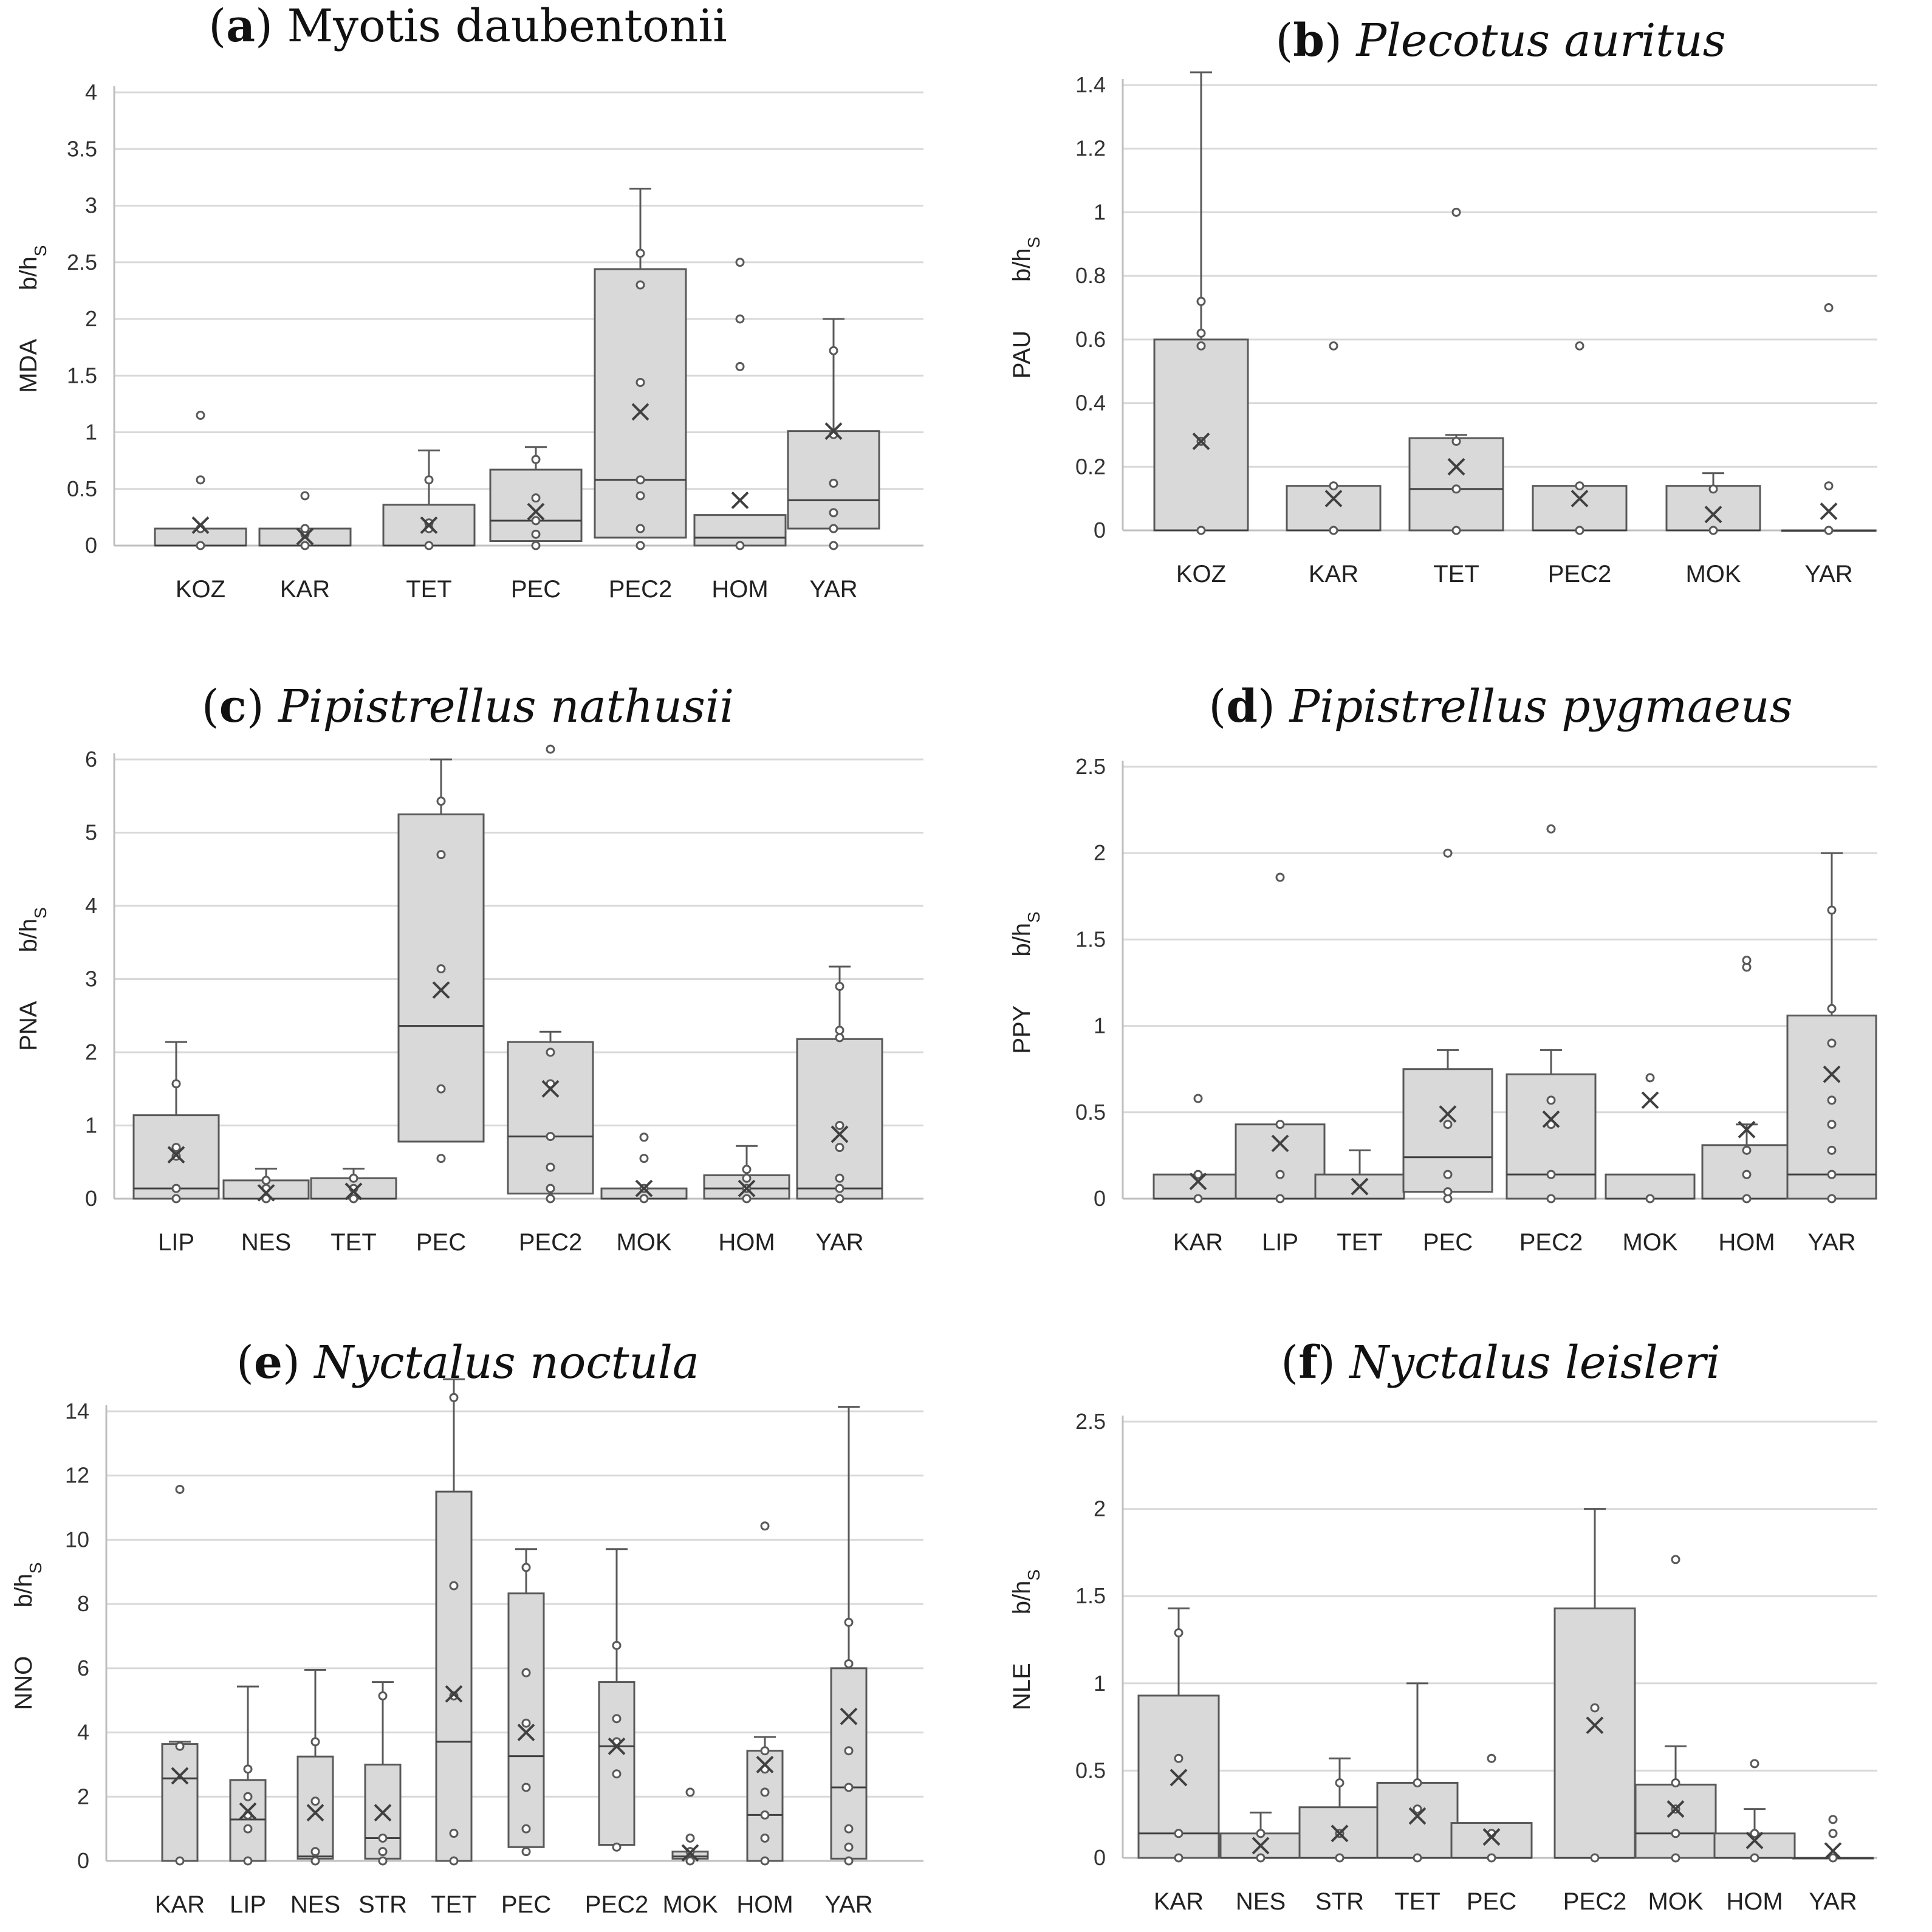  I want to click on box-PEC, so click(1447, 1026).